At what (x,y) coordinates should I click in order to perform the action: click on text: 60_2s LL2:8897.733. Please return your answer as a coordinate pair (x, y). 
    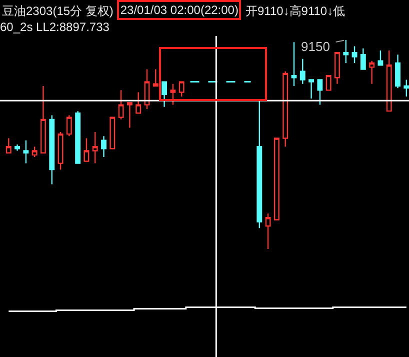
    Looking at the image, I should click on (55, 27).